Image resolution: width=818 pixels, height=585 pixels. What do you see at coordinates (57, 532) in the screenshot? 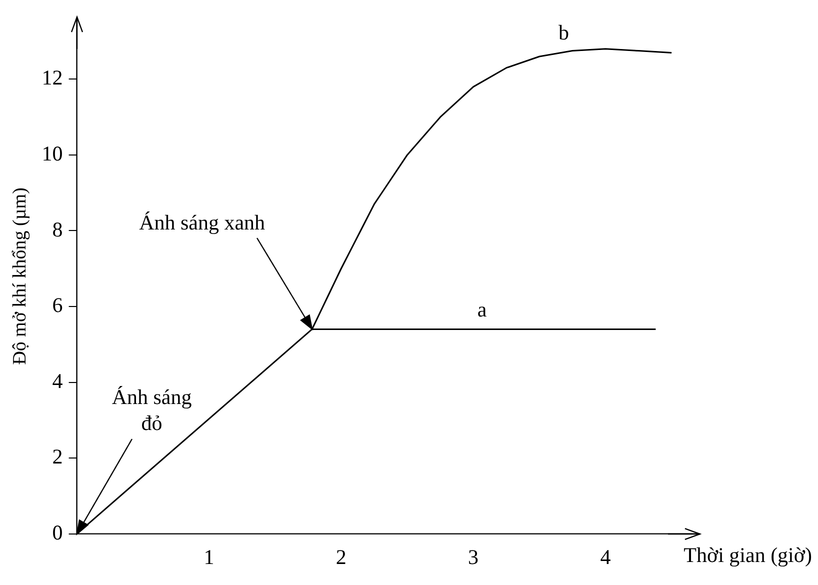
I see `y-tick-label: 0` at bounding box center [57, 532].